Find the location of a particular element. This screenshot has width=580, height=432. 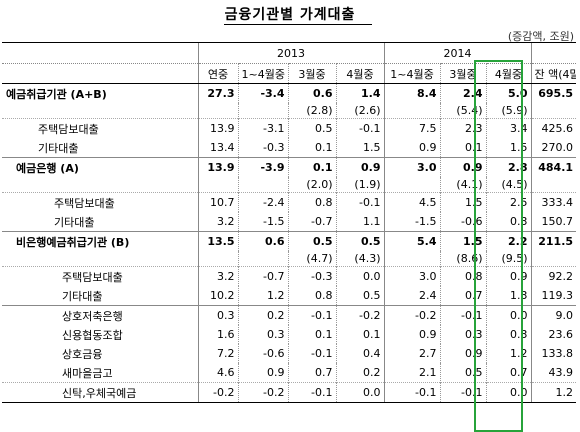

row-label: 새마을금고 is located at coordinates (87, 373).